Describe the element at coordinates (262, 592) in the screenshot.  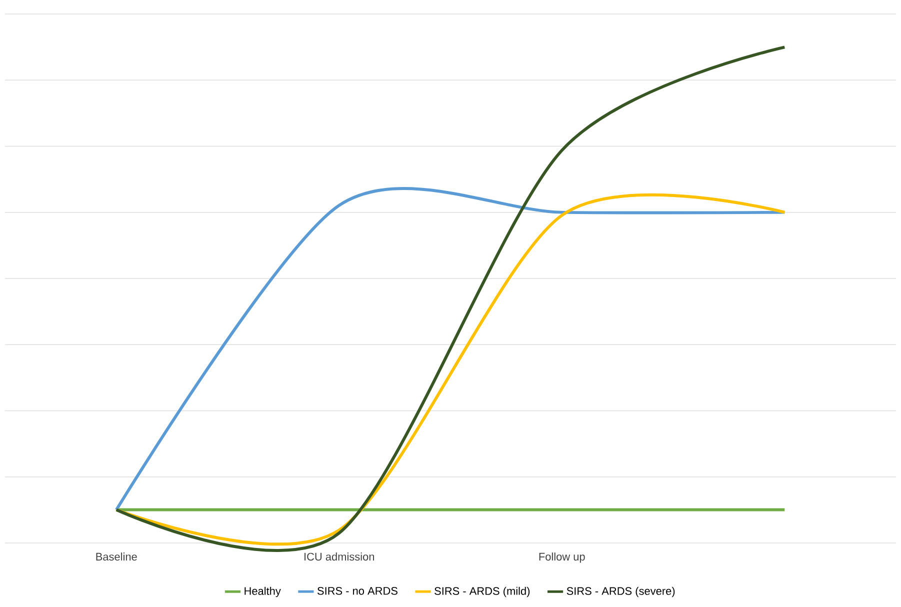
I see `legend-label: Healthy` at that location.